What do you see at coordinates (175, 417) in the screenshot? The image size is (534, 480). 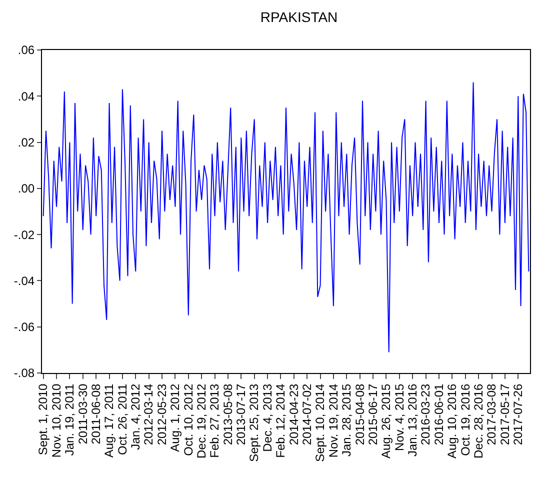 I see `x-tick-label: Aug. 1, 2012` at bounding box center [175, 417].